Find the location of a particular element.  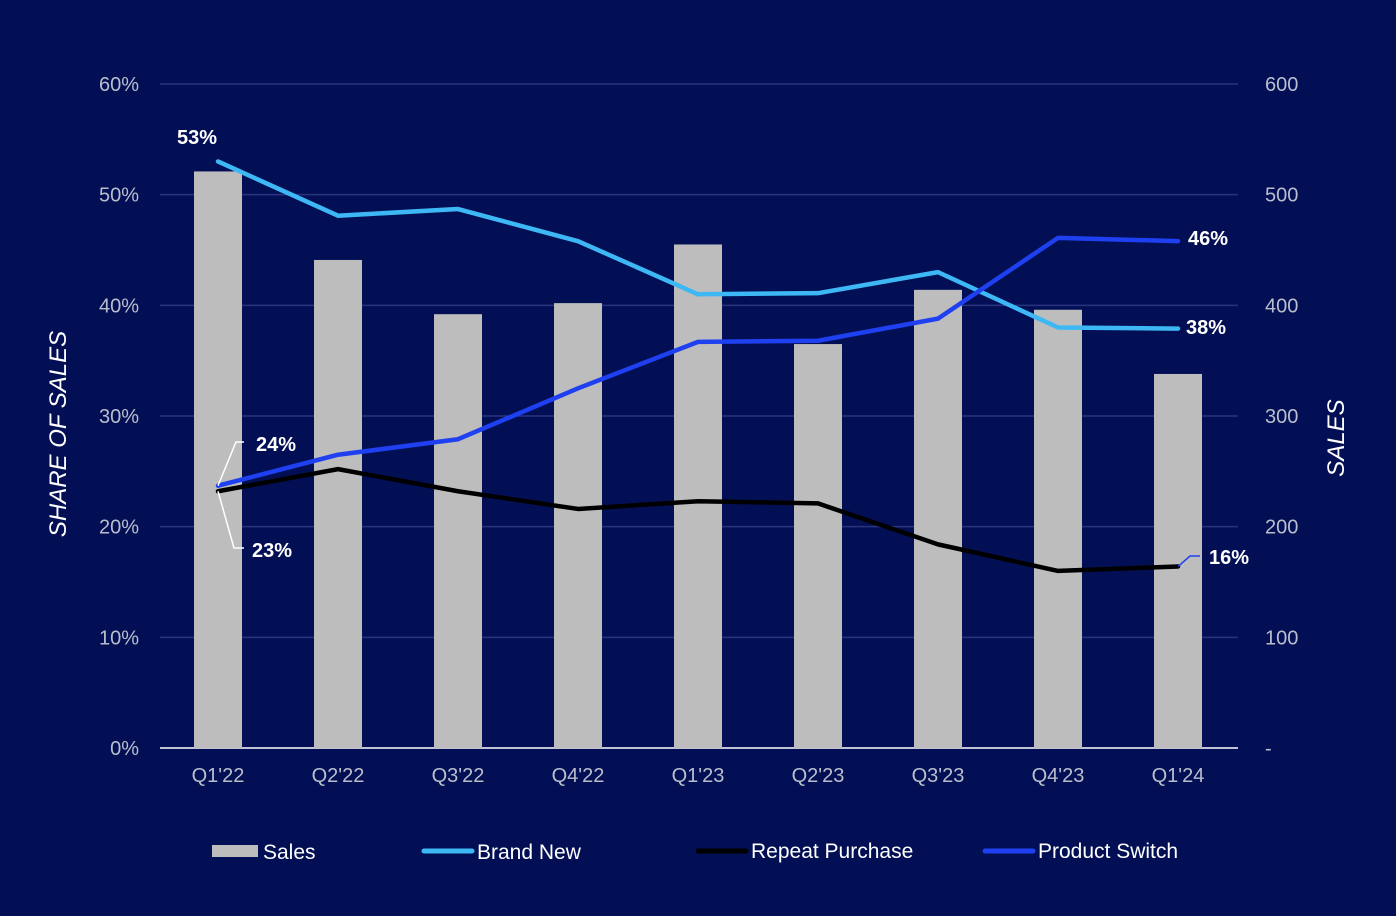

right-axis-tick: 200 is located at coordinates (1281, 528).